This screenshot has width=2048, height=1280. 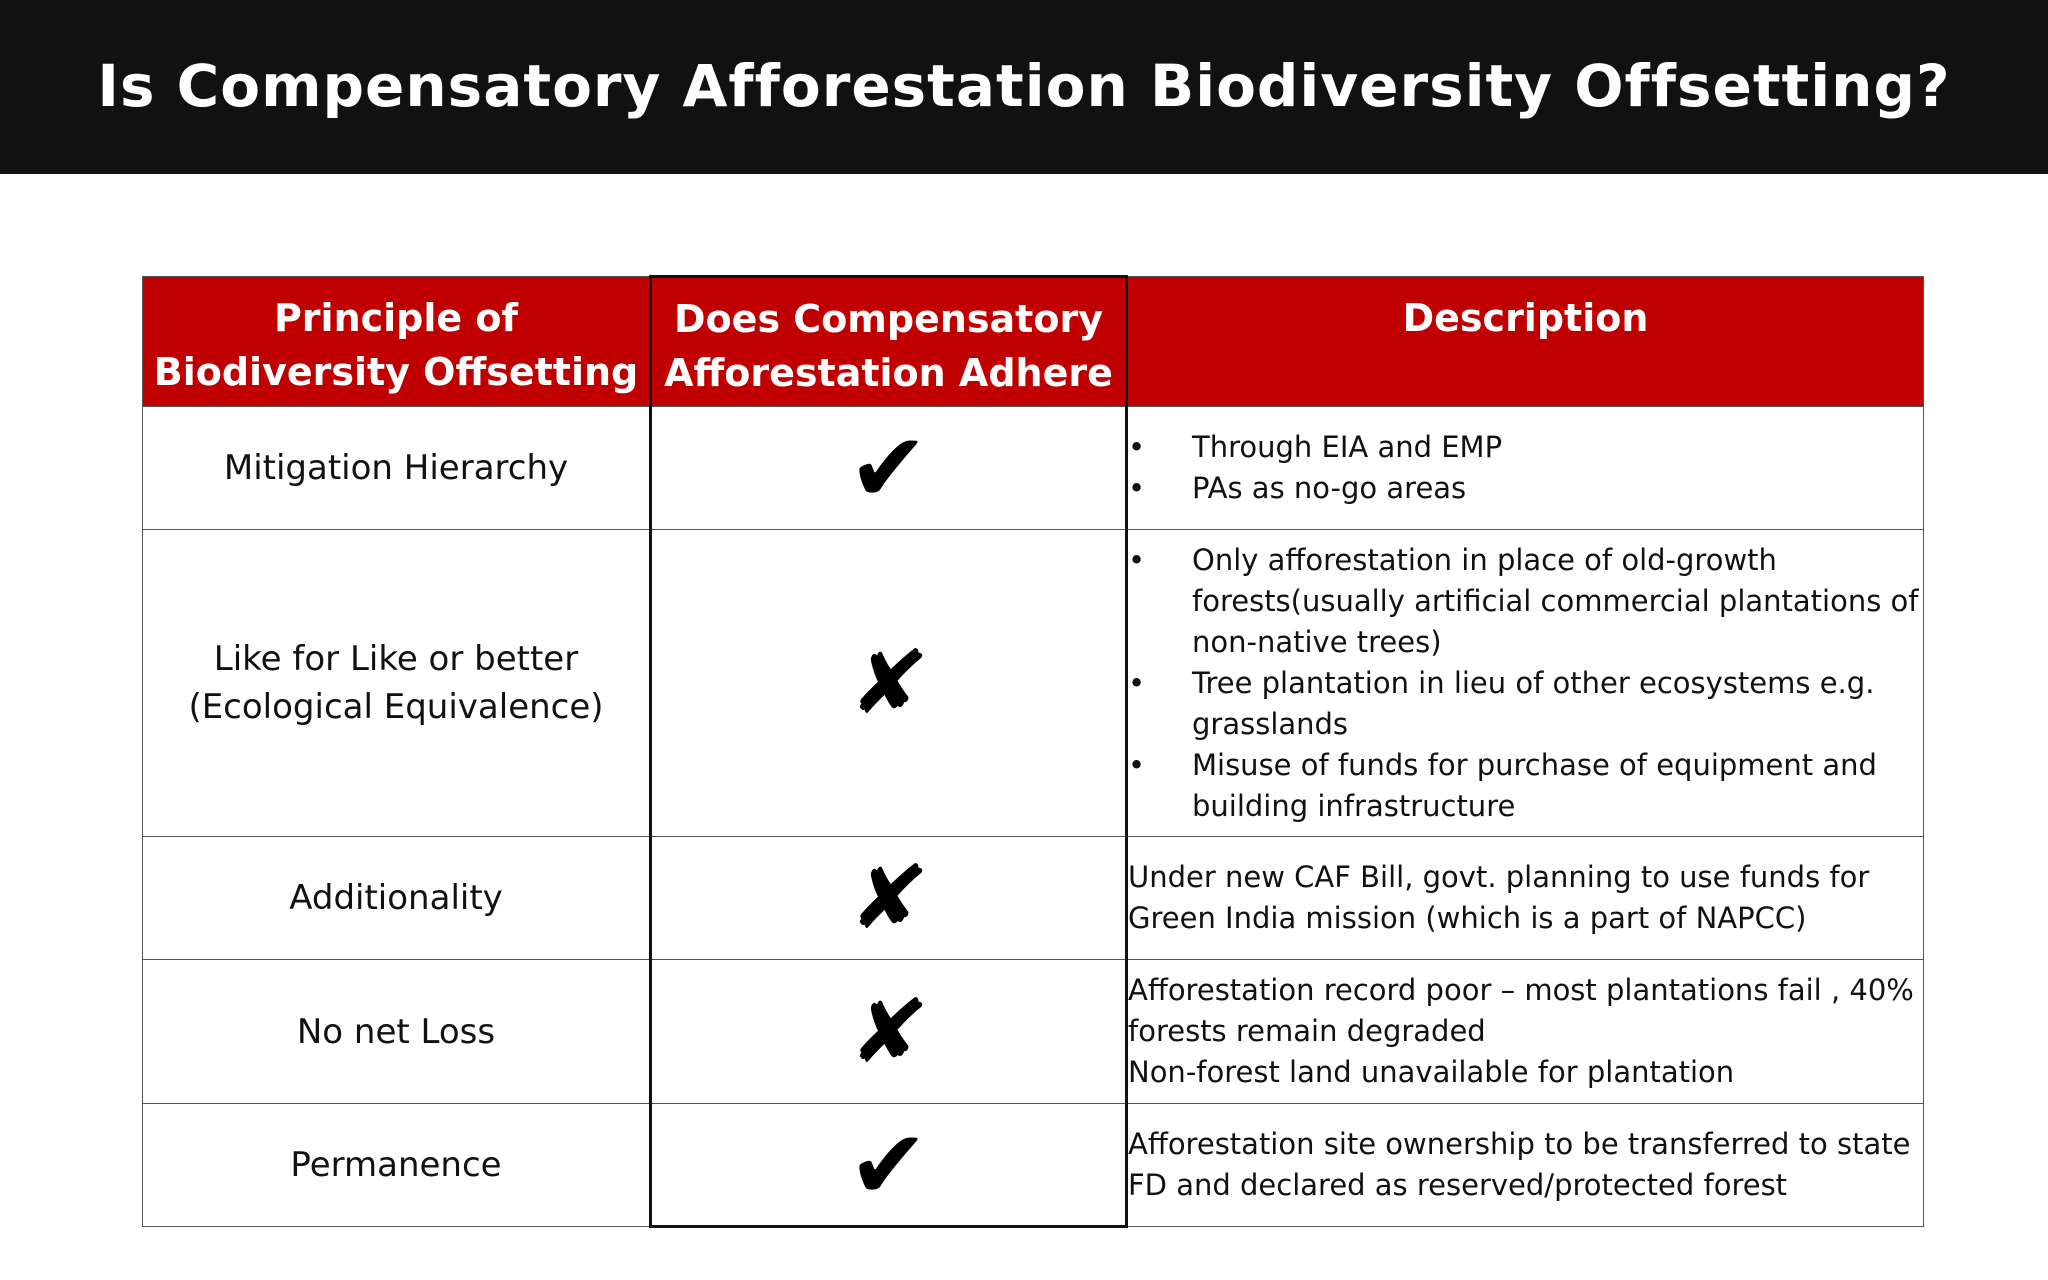 I want to click on bullet-list: • Through EIA and EMP • PAs as no-go areas, so click(x=1525, y=468).